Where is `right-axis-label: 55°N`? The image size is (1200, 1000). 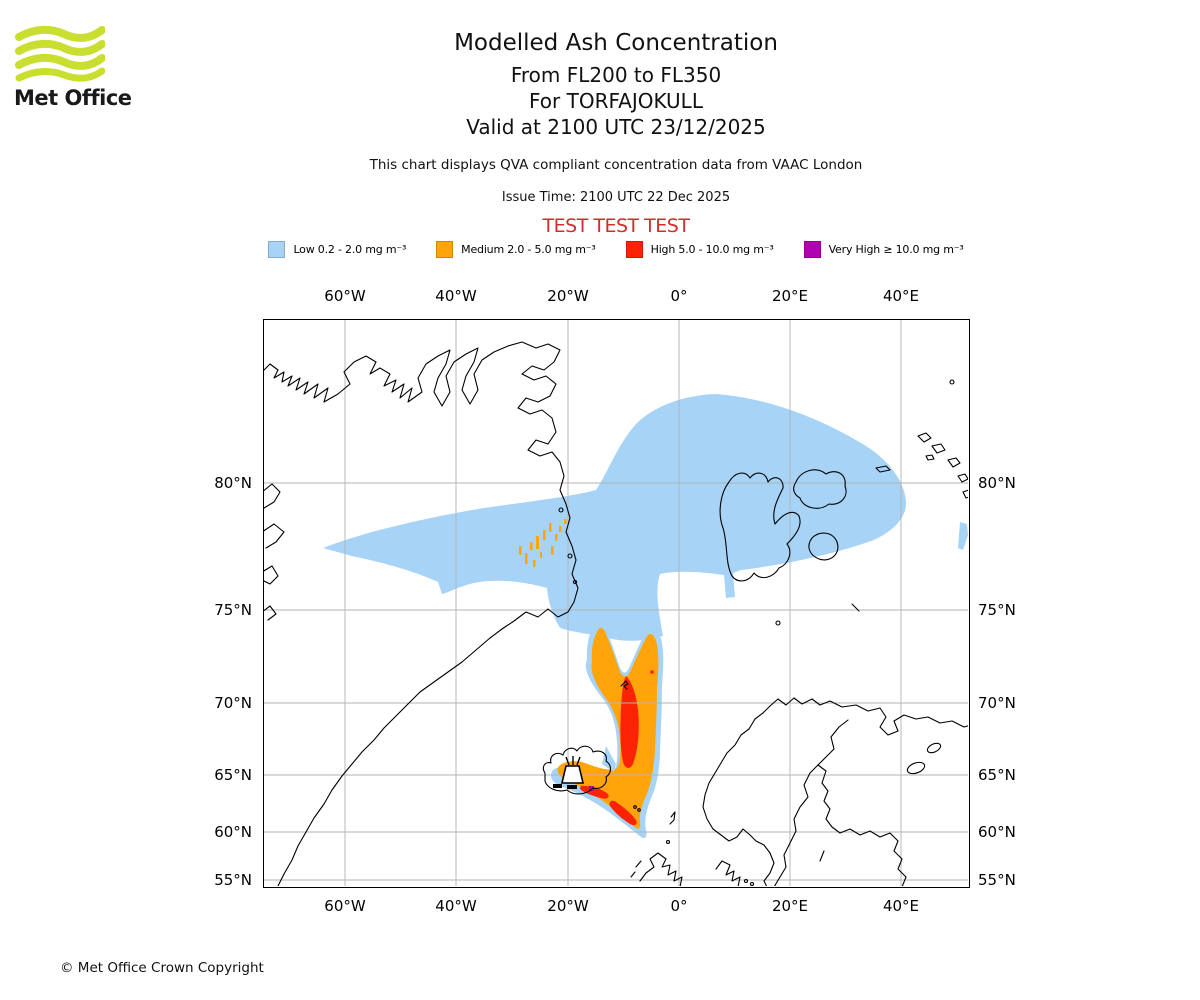 right-axis-label: 55°N is located at coordinates (997, 880).